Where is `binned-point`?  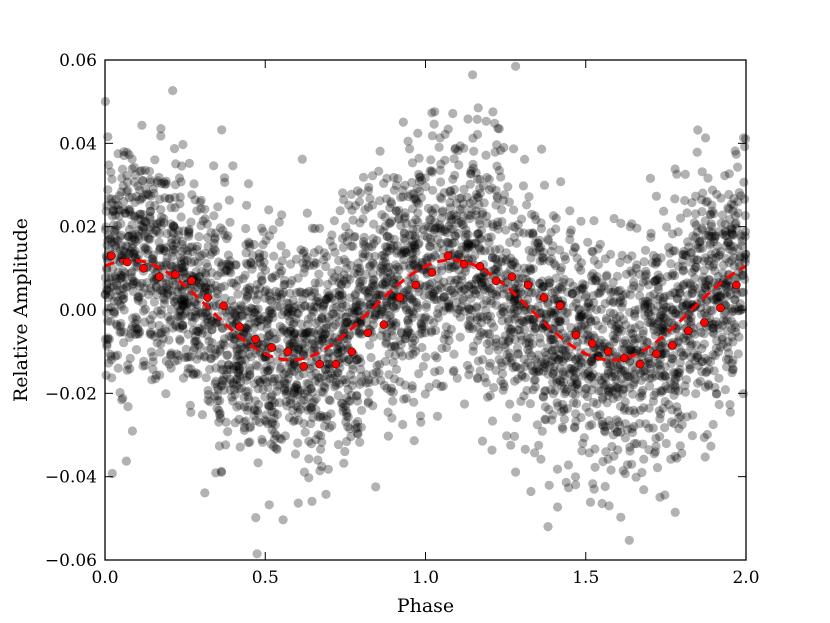 binned-point is located at coordinates (287, 351).